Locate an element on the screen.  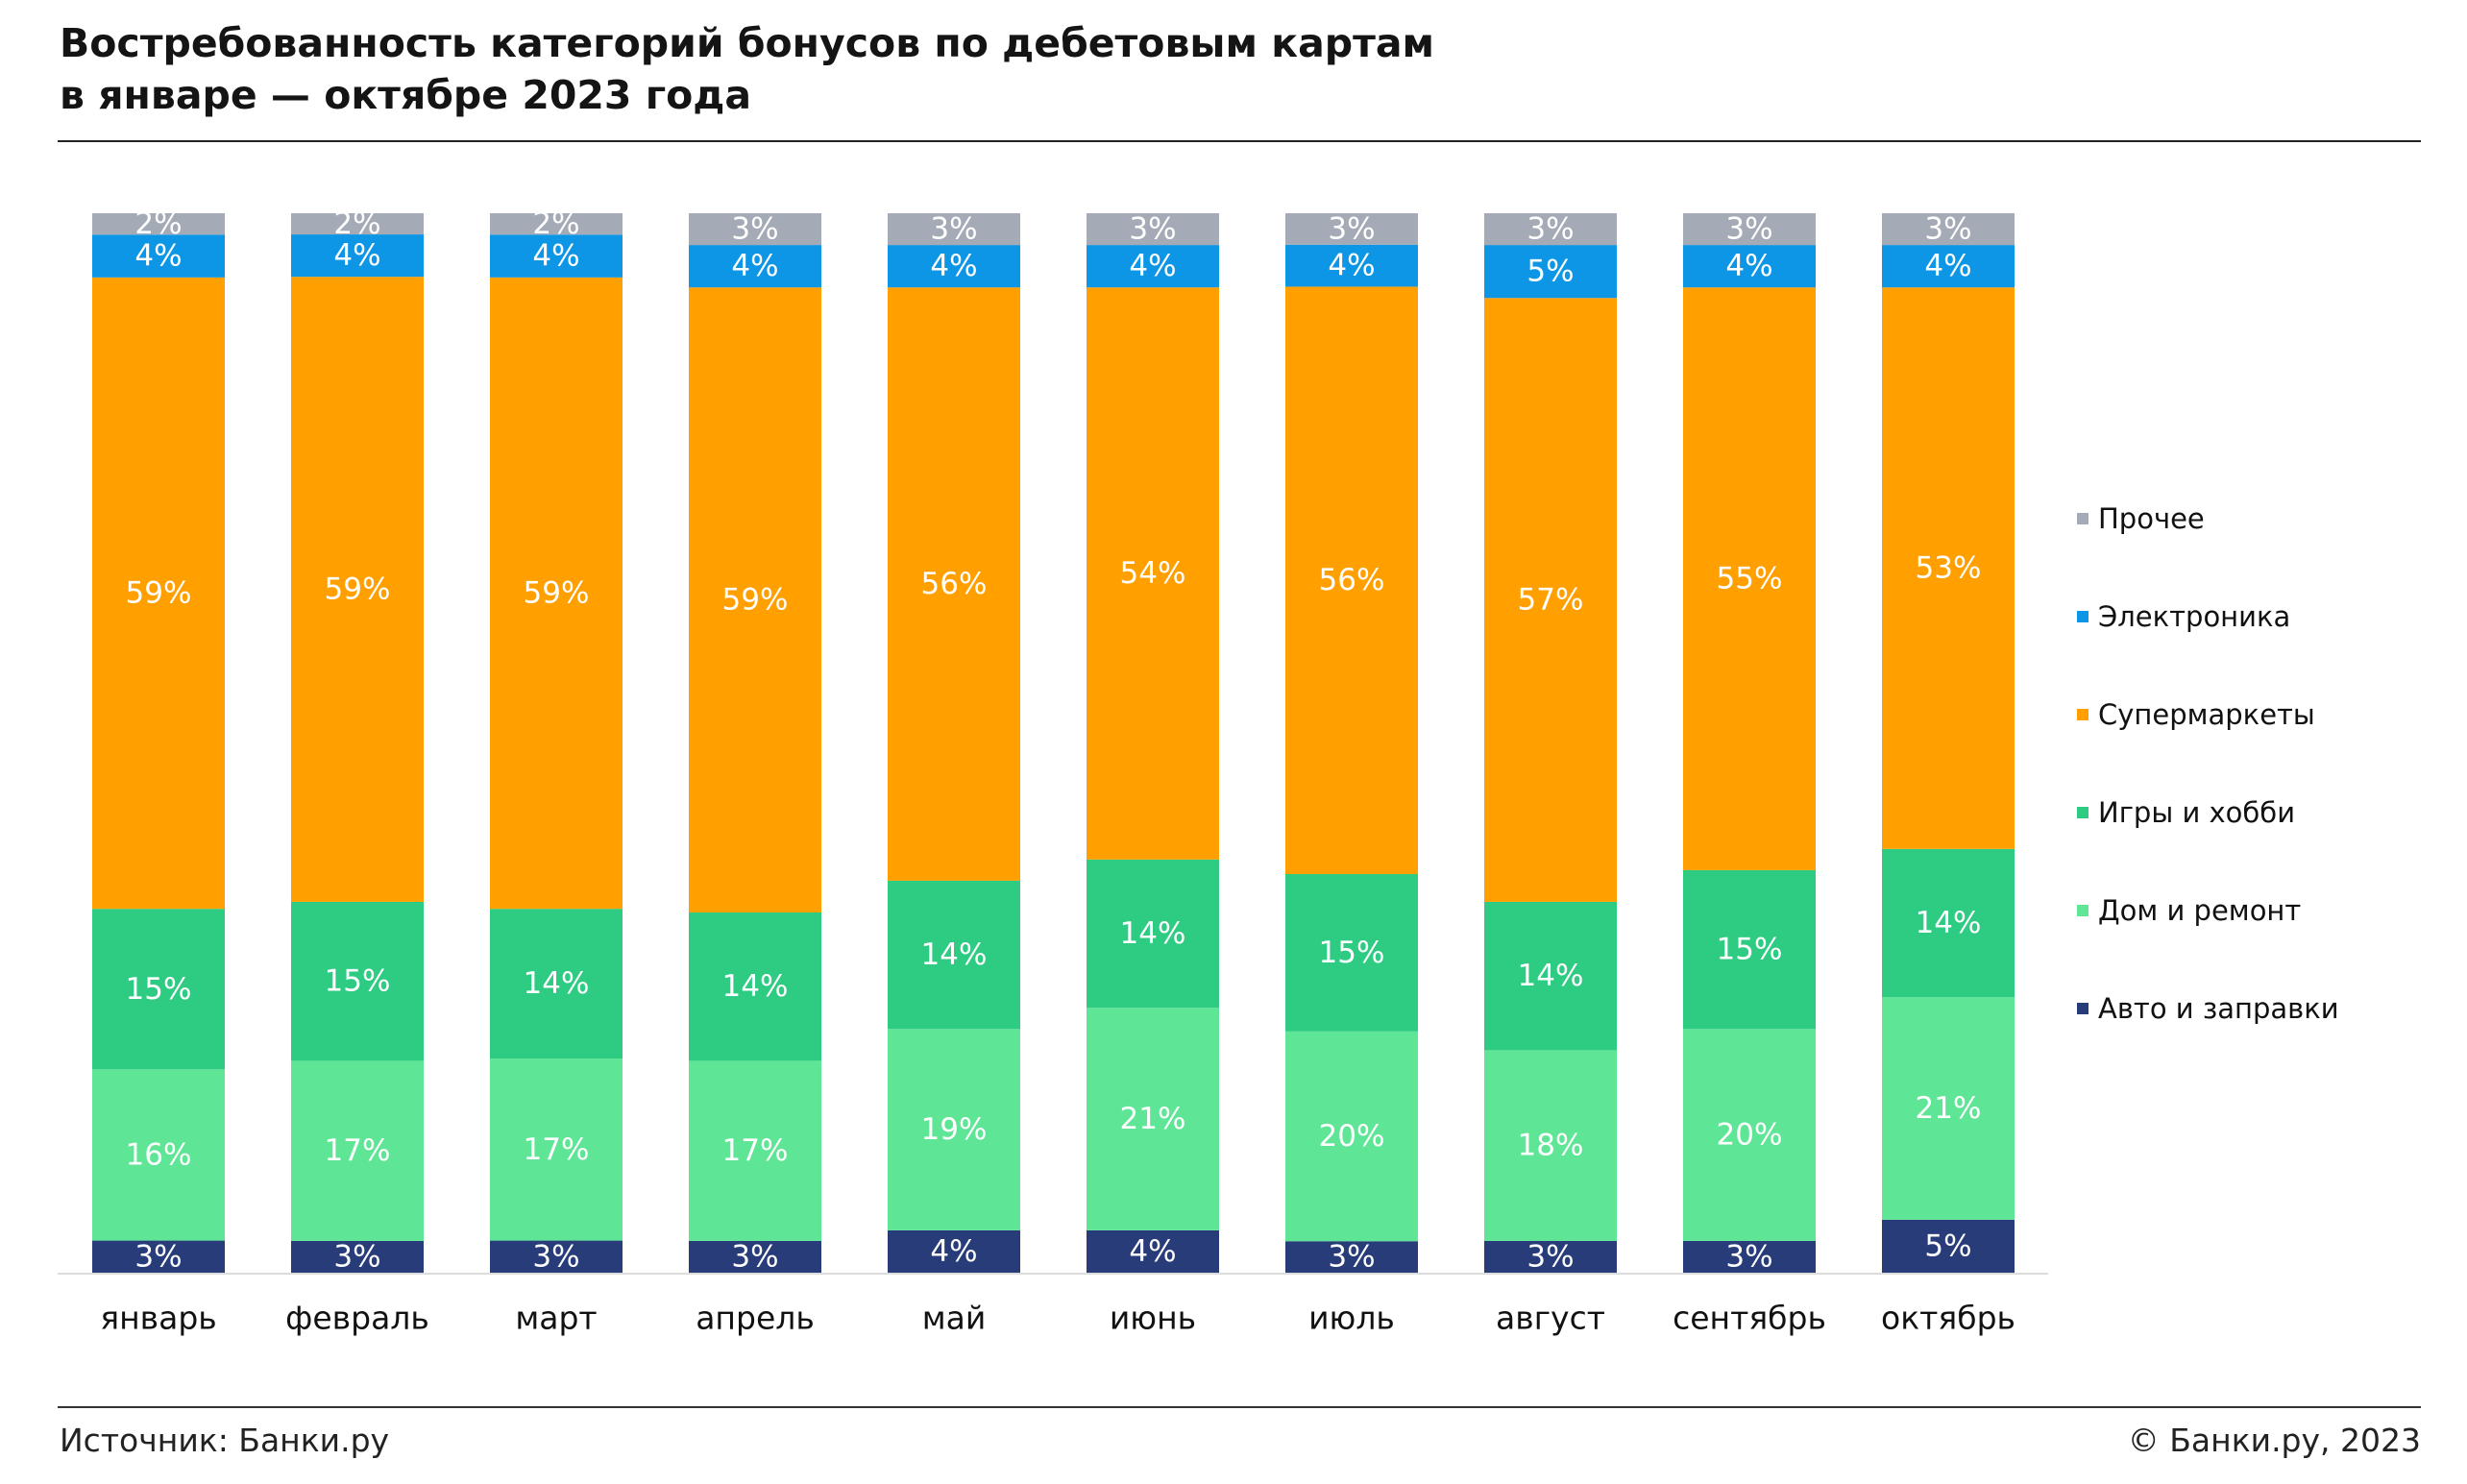
data-label-supermarkets-3: 59% is located at coordinates (557, 593).